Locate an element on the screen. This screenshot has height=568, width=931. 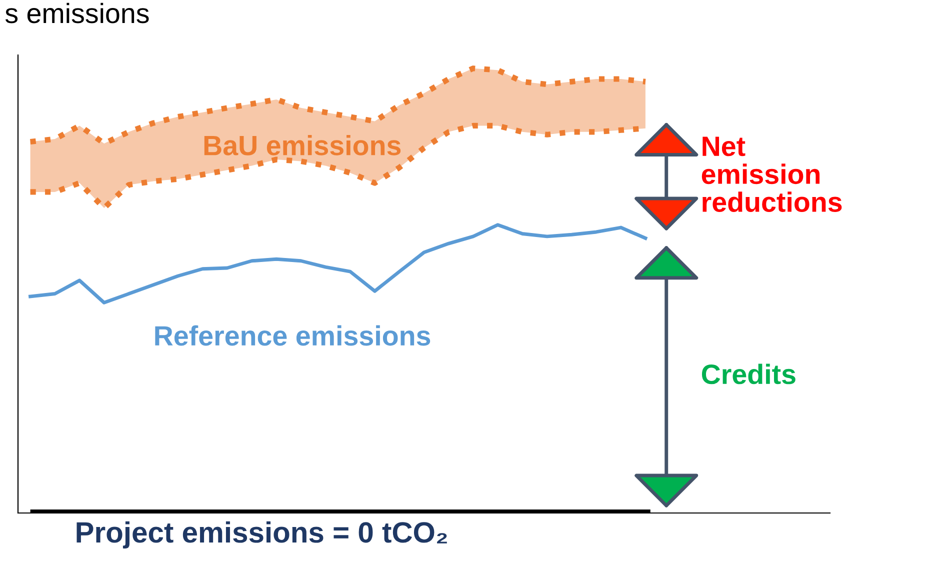
x-axis-title: Project emissions = 0 tCO₂ is located at coordinates (261, 535).